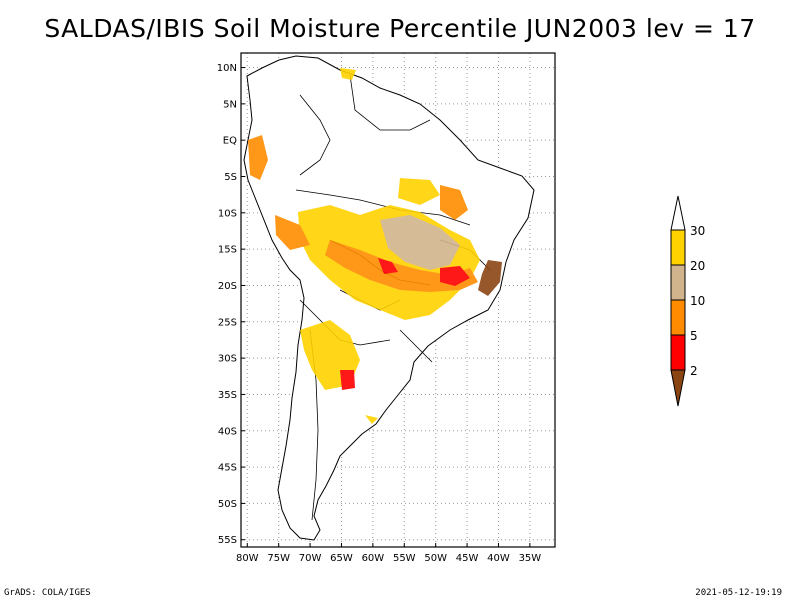  What do you see at coordinates (435, 558) in the screenshot?
I see `lon-tick-label: 50W` at bounding box center [435, 558].